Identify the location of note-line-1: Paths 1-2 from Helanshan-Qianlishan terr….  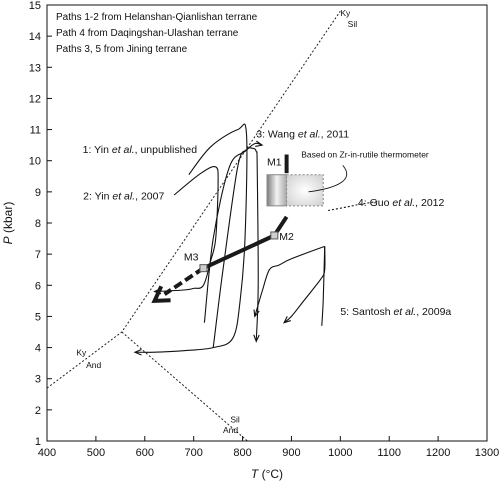
(157, 17).